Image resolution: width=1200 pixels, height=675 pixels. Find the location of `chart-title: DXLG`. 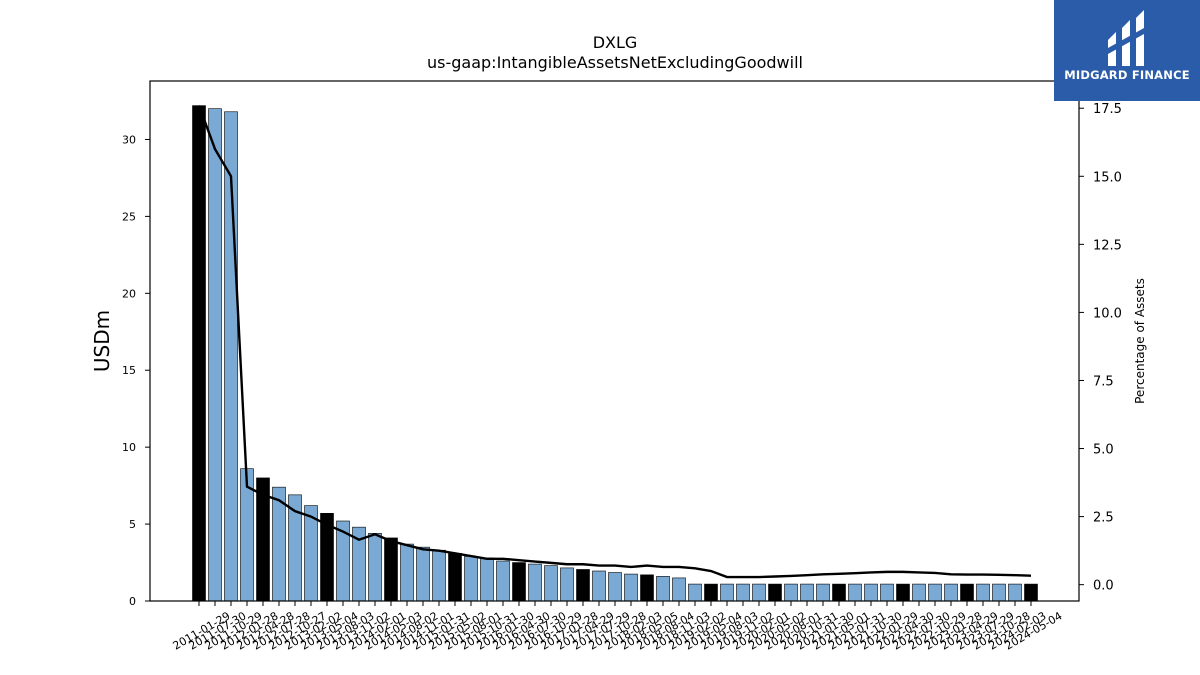

chart-title: DXLG is located at coordinates (615, 42).